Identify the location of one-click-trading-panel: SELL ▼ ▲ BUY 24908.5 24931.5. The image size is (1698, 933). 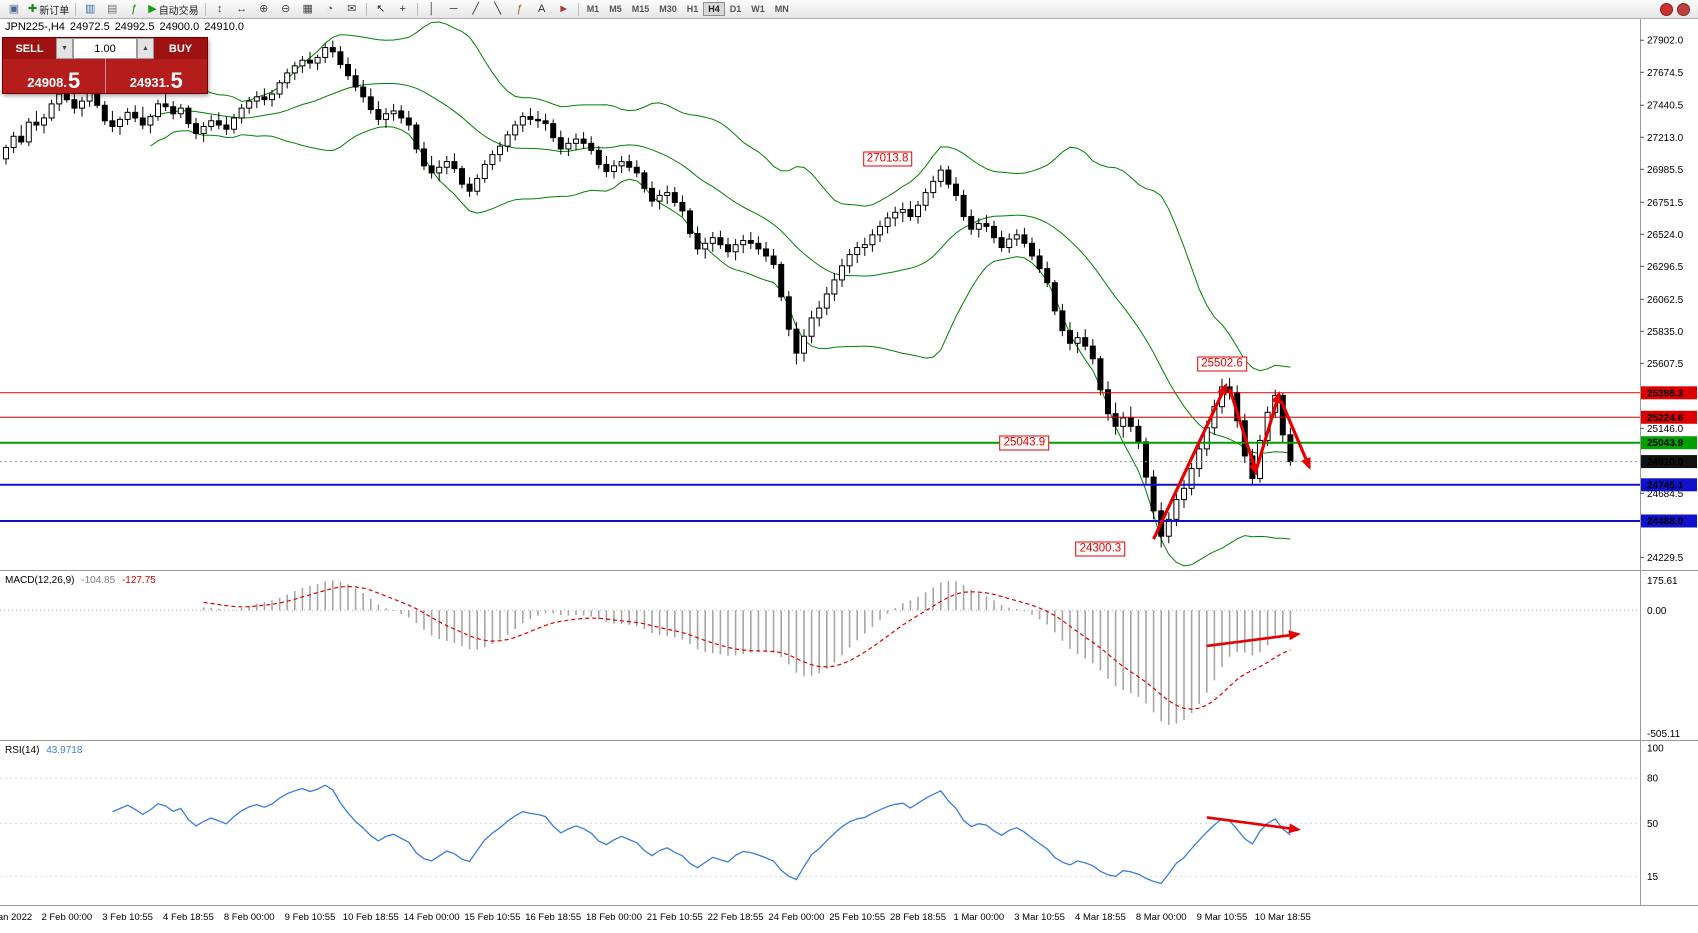
(105, 65).